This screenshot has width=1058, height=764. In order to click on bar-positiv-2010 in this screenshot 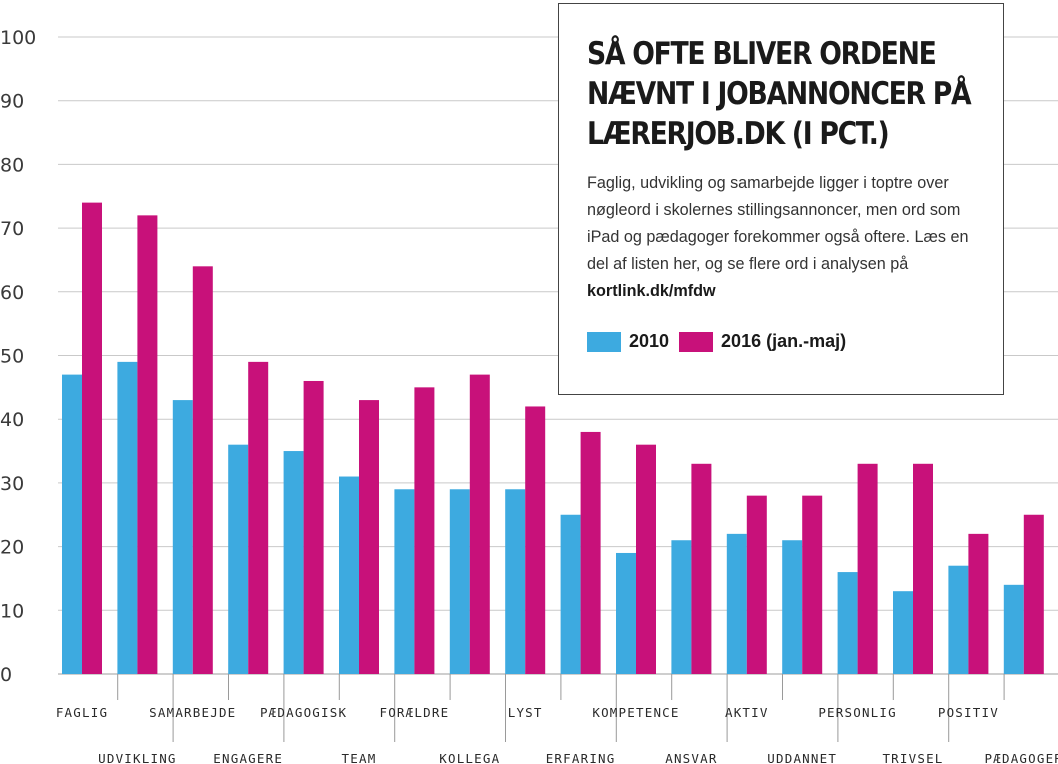, I will do `click(958, 619)`.